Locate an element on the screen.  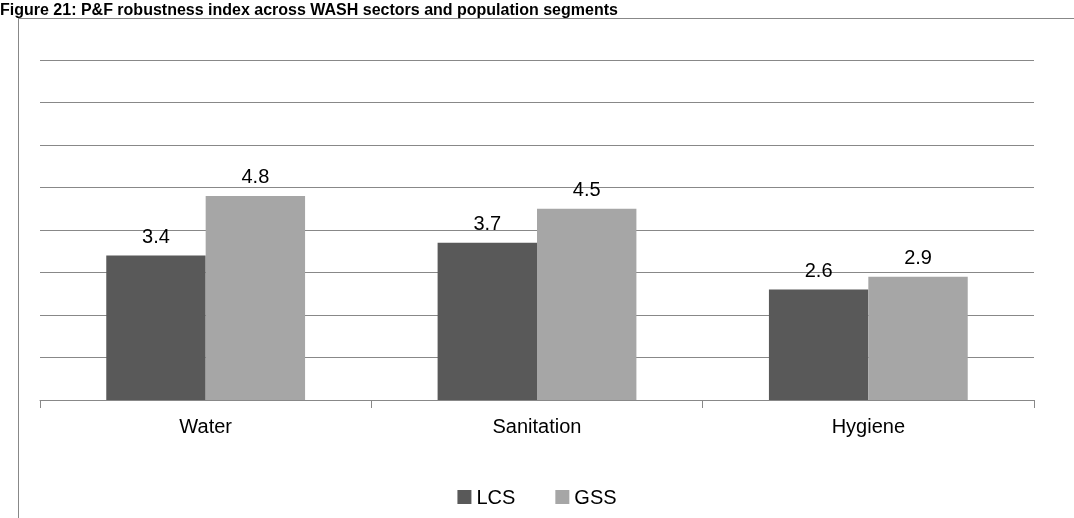
data-label: 4.5 is located at coordinates (586, 188).